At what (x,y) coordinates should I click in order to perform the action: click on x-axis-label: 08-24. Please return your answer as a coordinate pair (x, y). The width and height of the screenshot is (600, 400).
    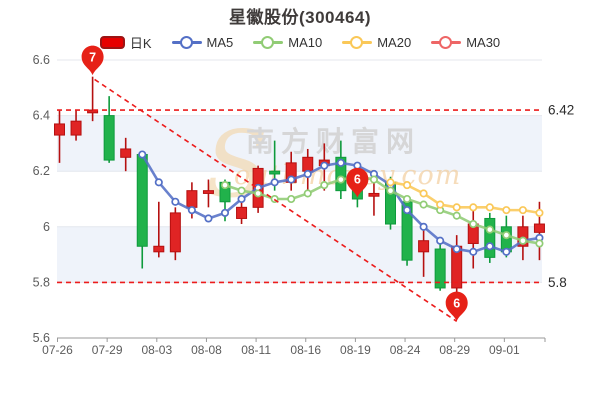
    Looking at the image, I should click on (405, 350).